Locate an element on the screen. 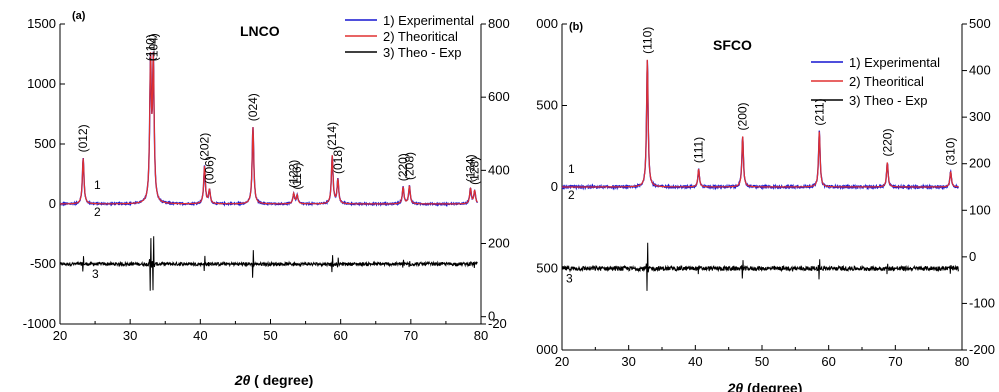 The height and width of the screenshot is (392, 999). panel-label: (b) is located at coordinates (576, 27).